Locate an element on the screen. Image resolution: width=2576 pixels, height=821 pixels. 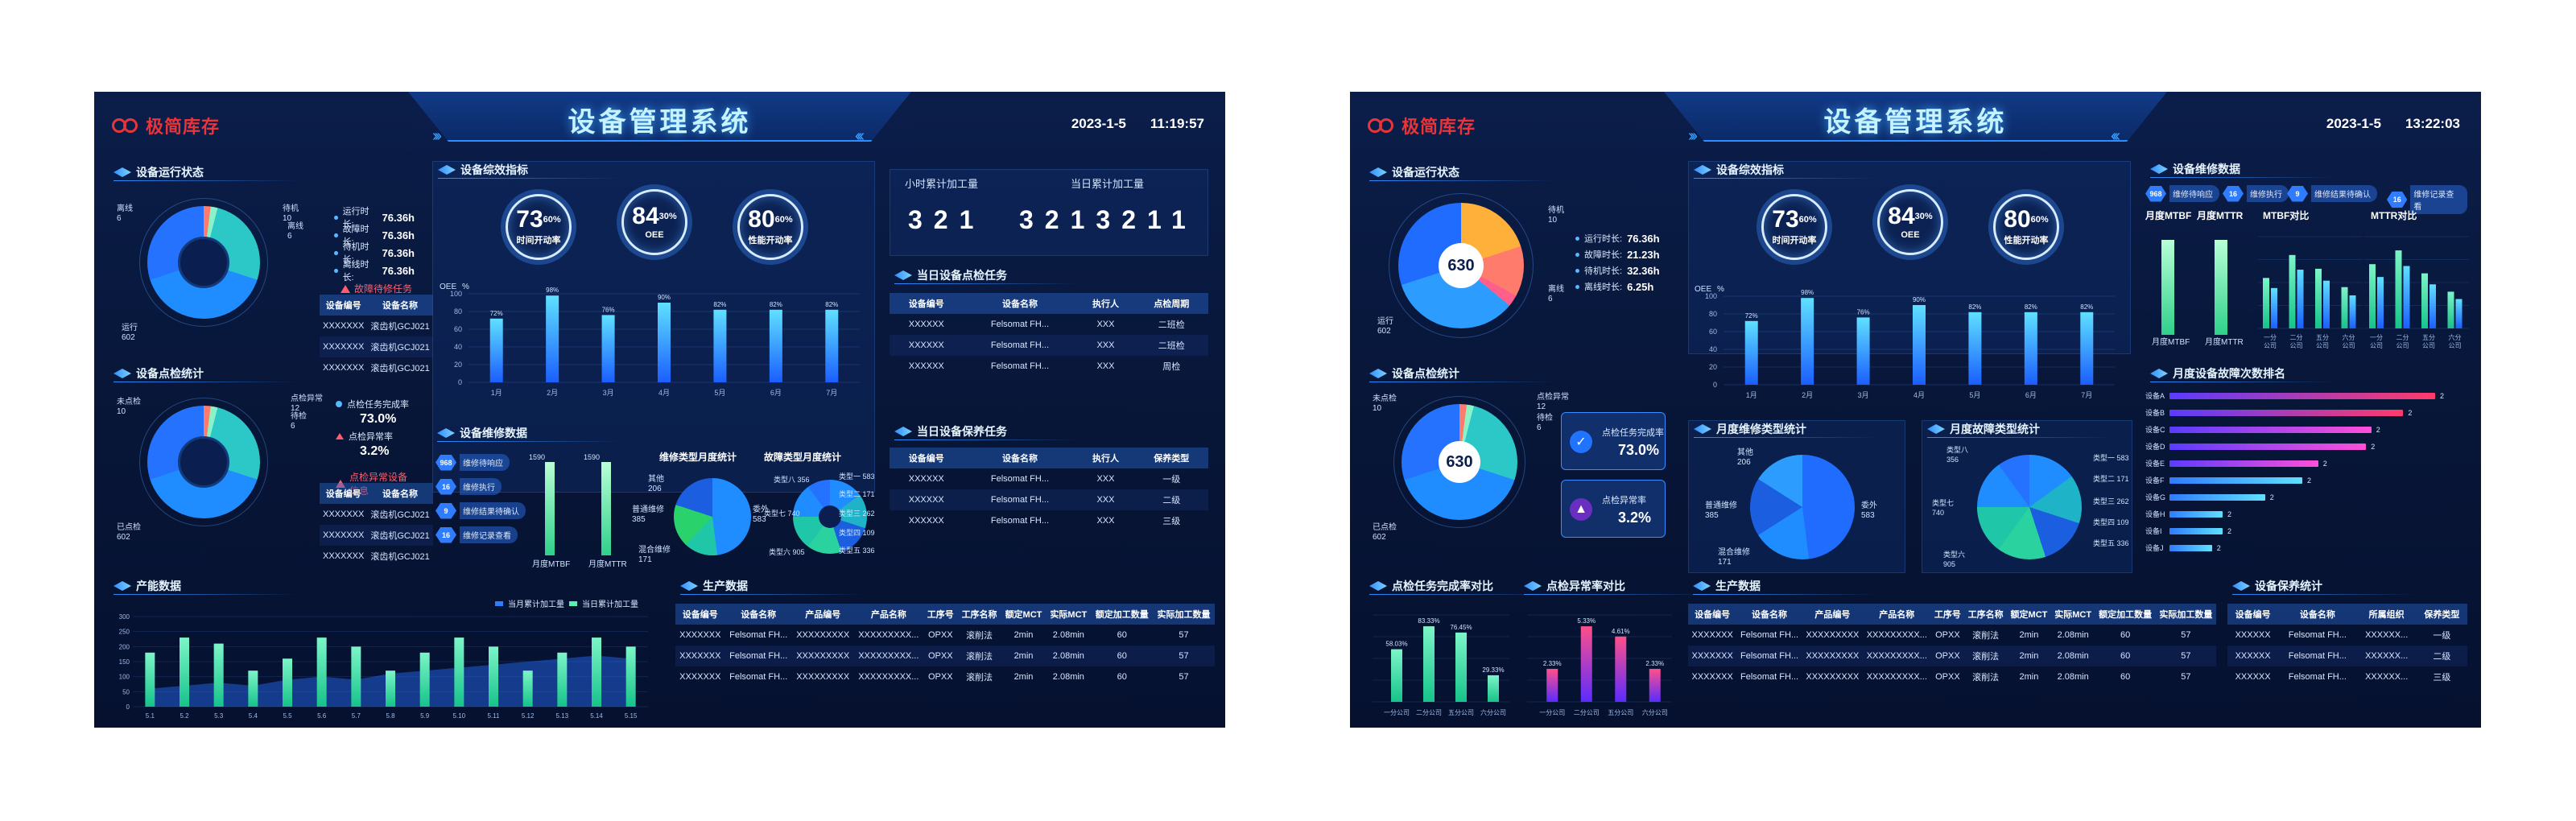
x-tick-label: 5.4 is located at coordinates (253, 716).